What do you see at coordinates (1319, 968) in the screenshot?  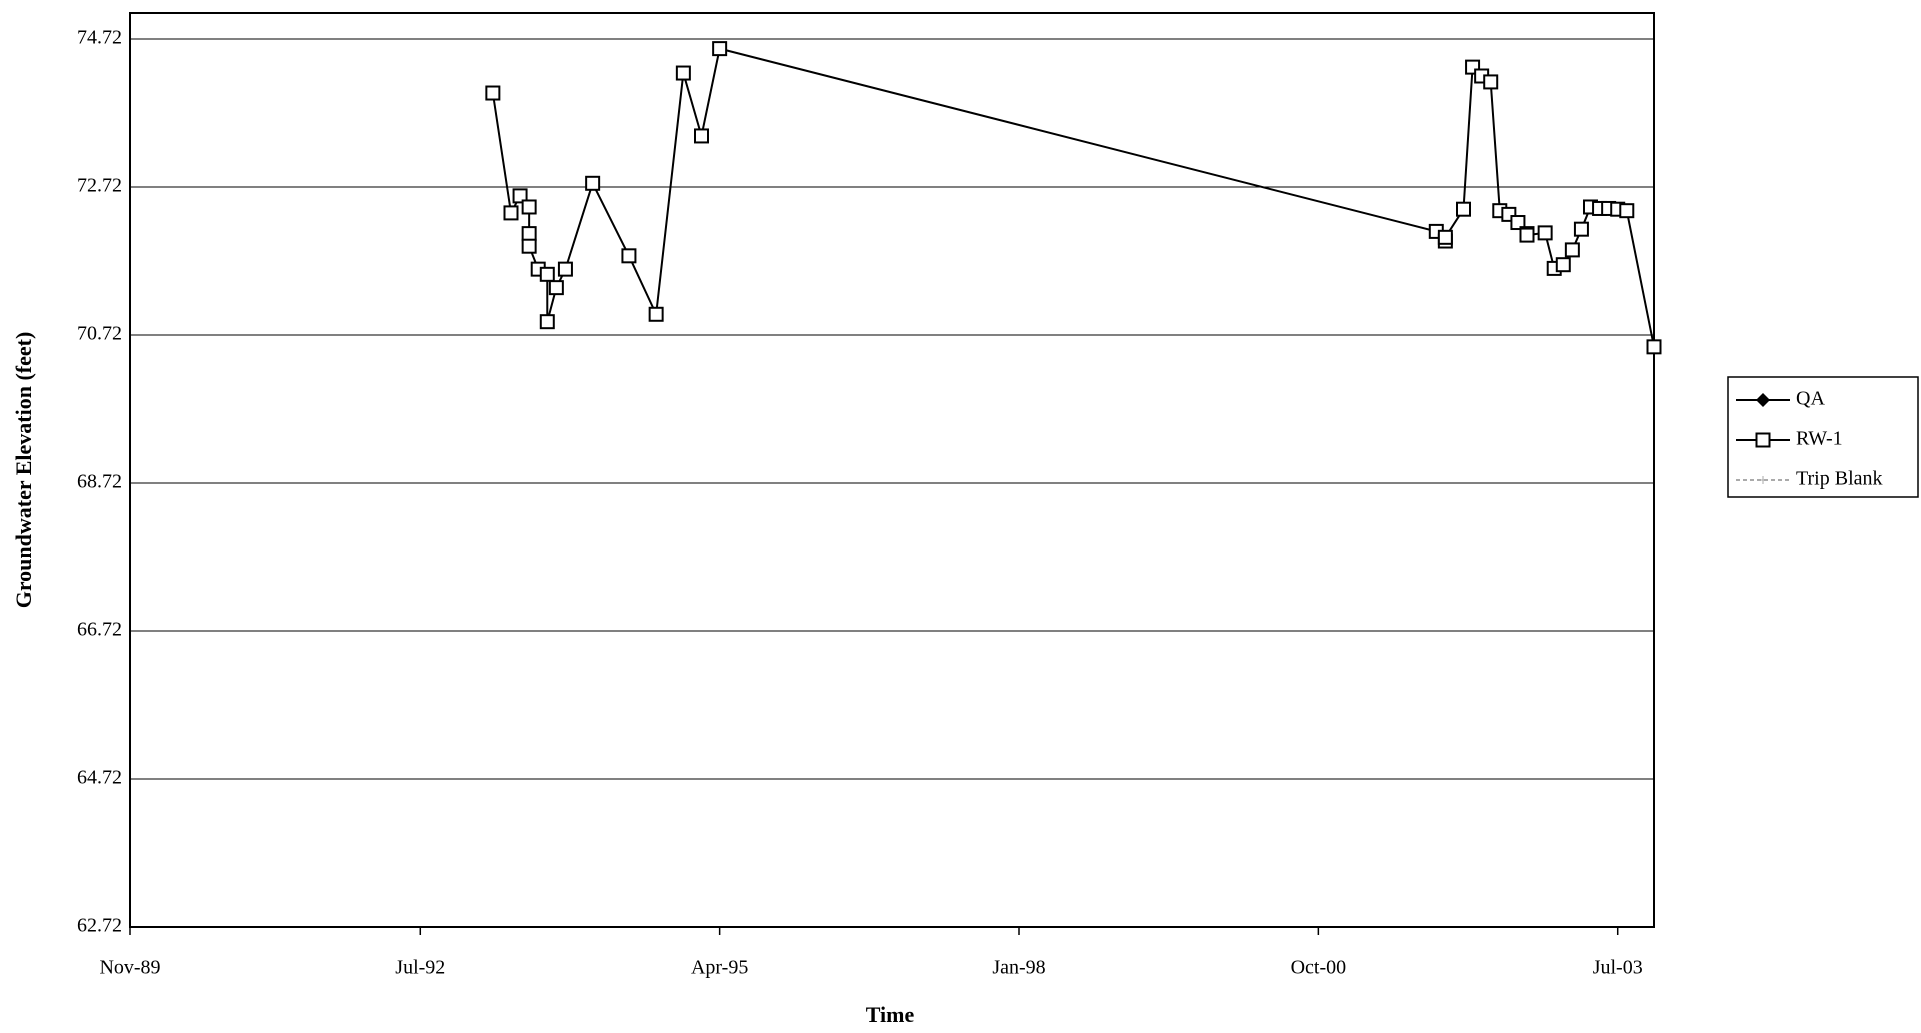 I see `x-tick-label: Oct-00` at bounding box center [1319, 968].